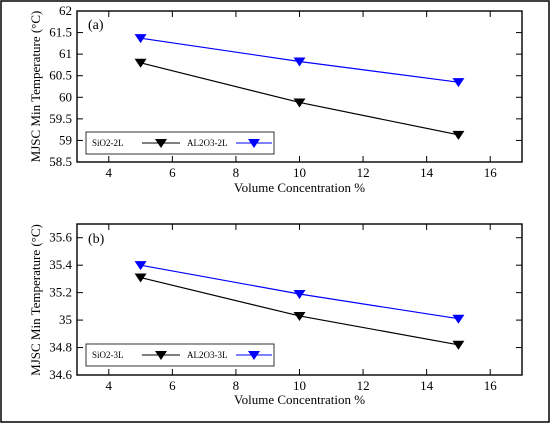  Describe the element at coordinates (65, 10) in the screenshot. I see `y-tick-label: 62` at that location.